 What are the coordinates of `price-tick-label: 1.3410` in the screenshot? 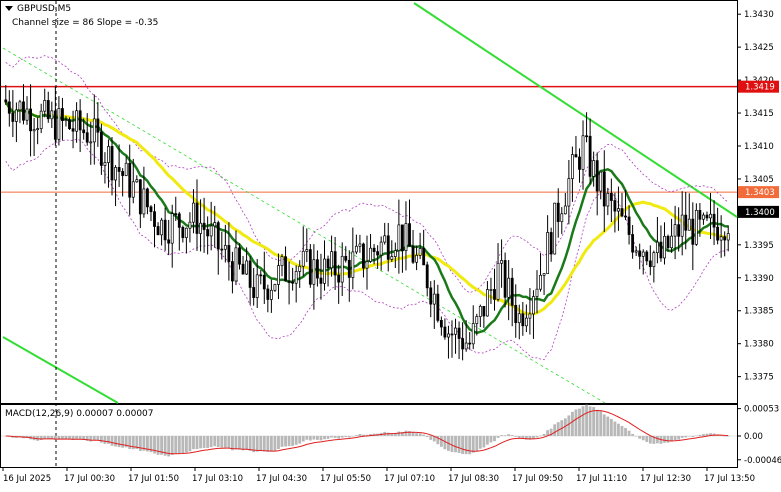 It's located at (759, 147).